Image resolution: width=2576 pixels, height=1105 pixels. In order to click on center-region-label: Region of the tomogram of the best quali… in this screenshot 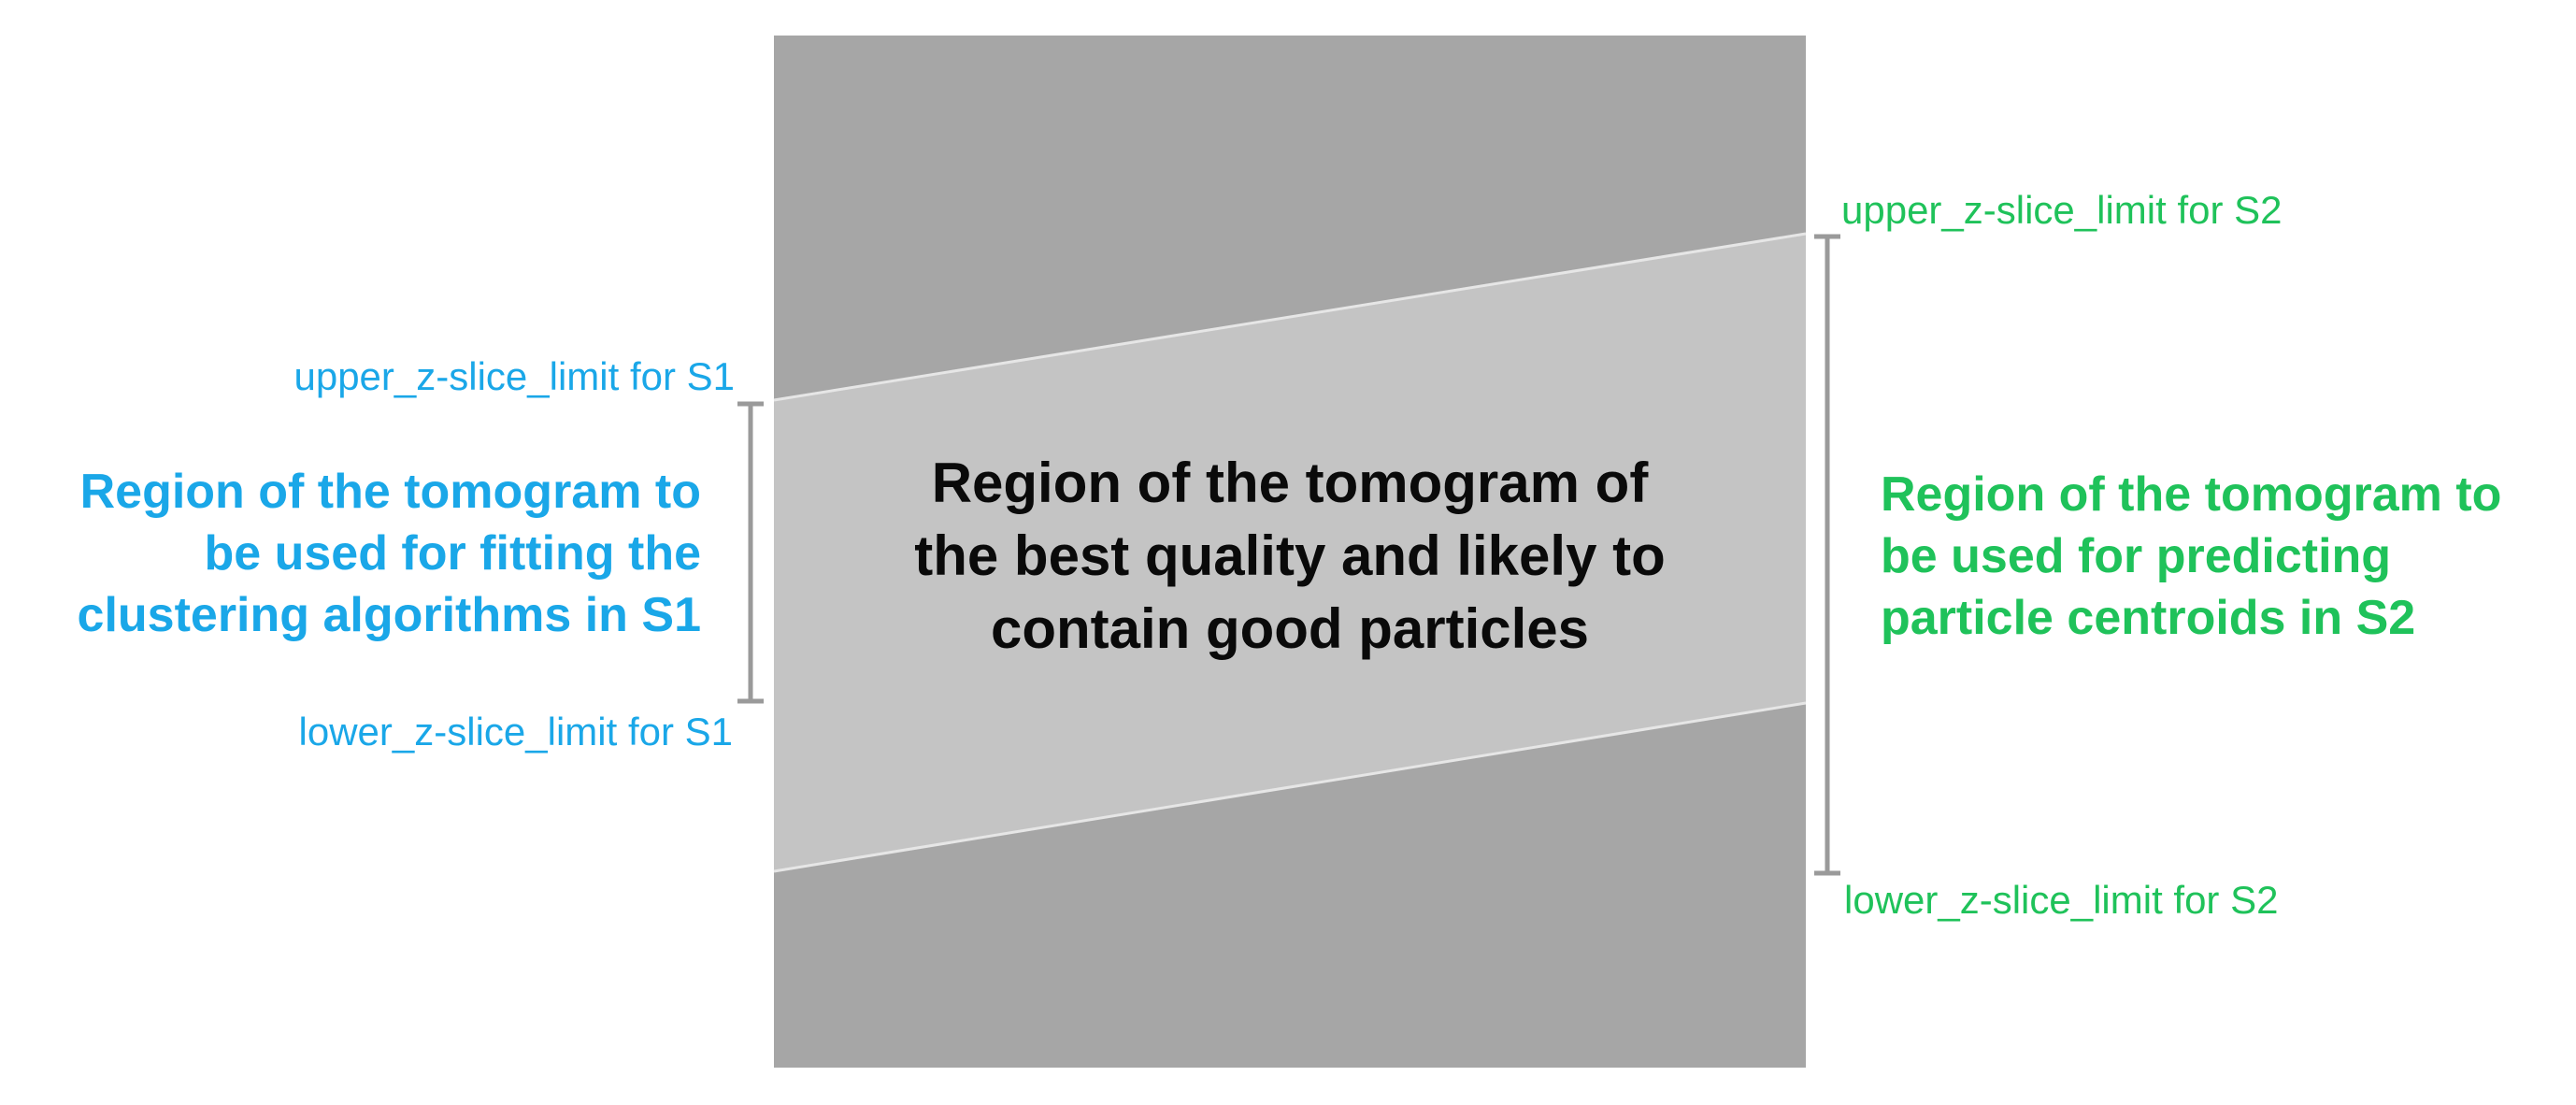, I will do `click(1290, 556)`.